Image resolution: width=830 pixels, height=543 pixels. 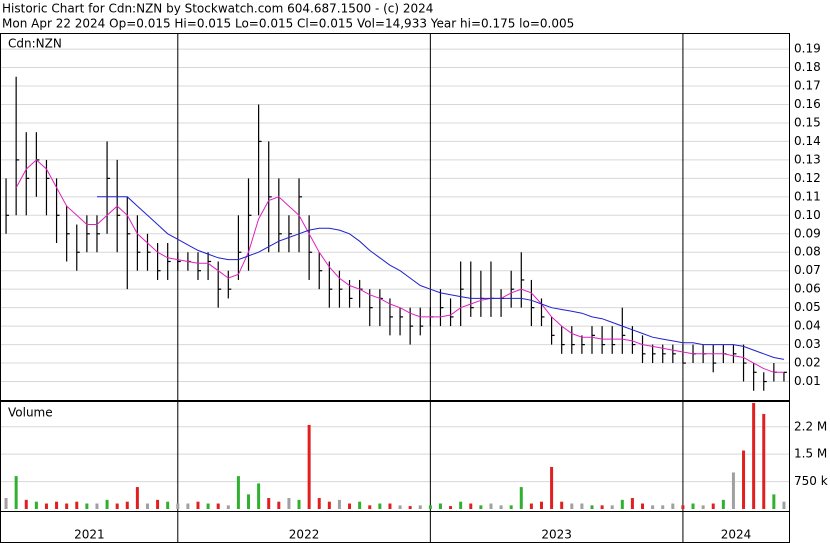 What do you see at coordinates (807, 196) in the screenshot?
I see `y-tick-label: 0.11` at bounding box center [807, 196].